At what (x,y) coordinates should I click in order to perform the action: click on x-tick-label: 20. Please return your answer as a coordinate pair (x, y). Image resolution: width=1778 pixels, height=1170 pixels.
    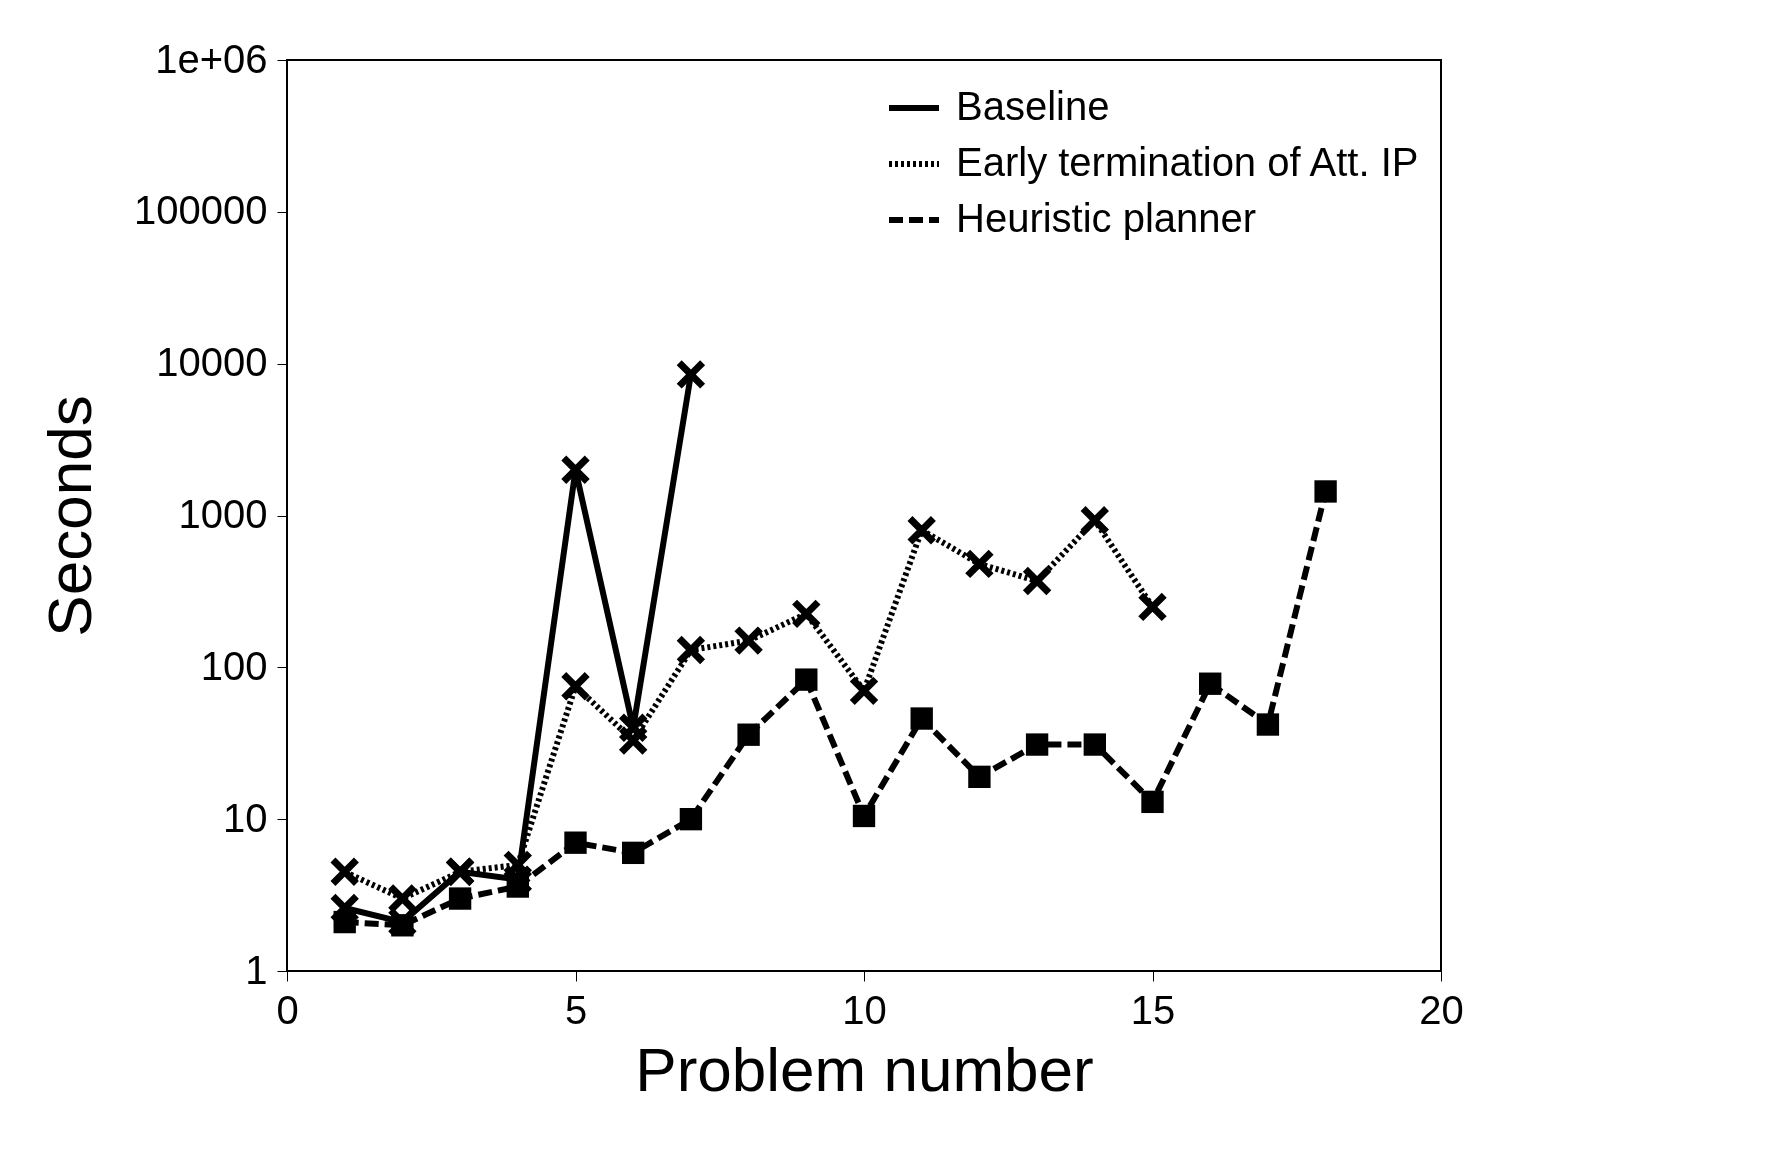
    Looking at the image, I should click on (1441, 1009).